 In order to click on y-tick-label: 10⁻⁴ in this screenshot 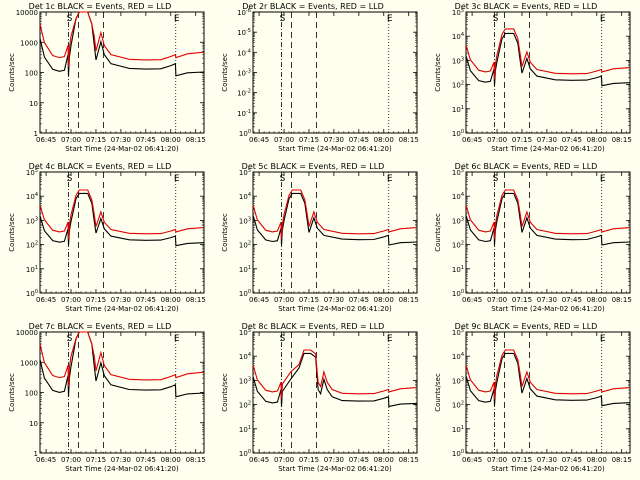, I will do `click(244, 52)`.